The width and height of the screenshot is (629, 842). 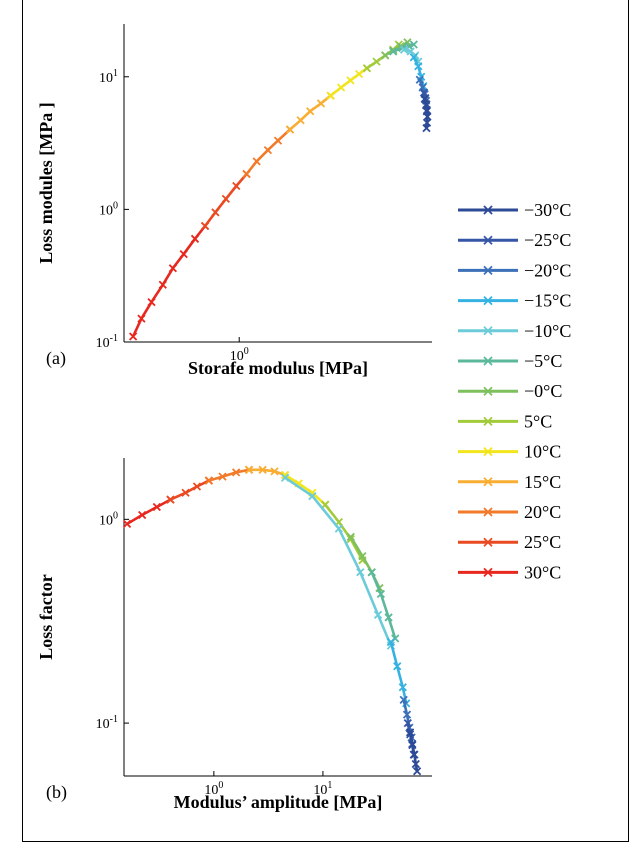 I want to click on x-axis-label: Modulus’ amplitude [MPa], so click(x=278, y=802).